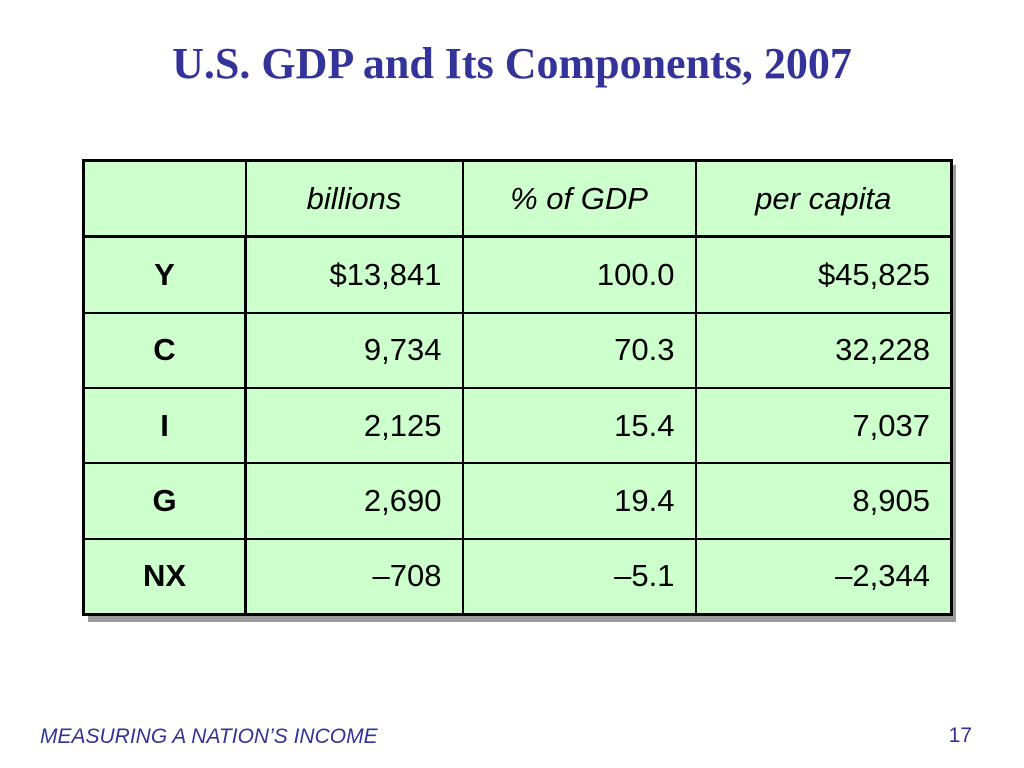 The width and height of the screenshot is (1024, 768). What do you see at coordinates (164, 425) in the screenshot?
I see `row-label: I` at bounding box center [164, 425].